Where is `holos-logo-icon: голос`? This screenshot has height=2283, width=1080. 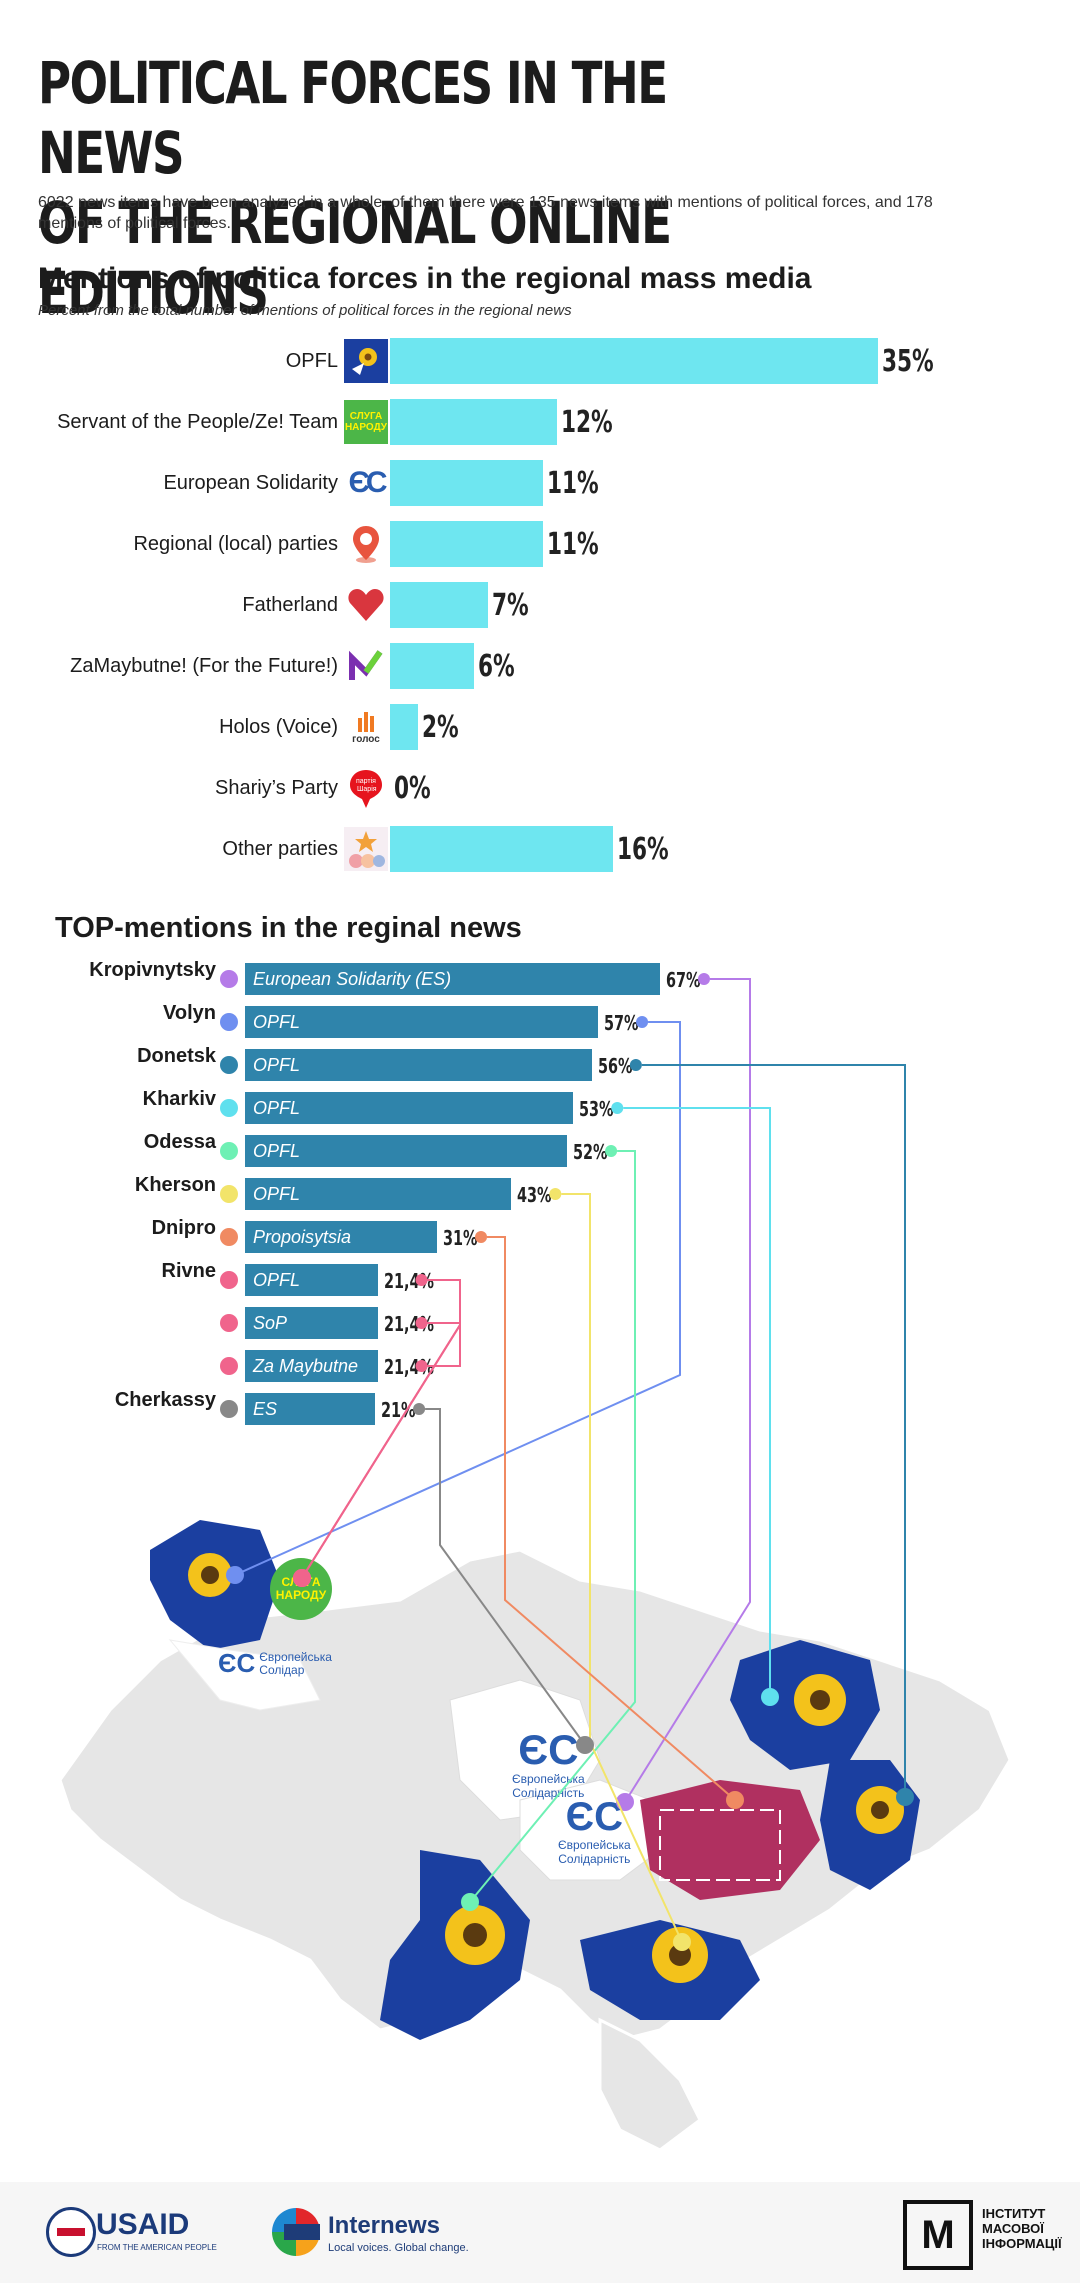 holos-logo-icon: голос is located at coordinates (366, 727).